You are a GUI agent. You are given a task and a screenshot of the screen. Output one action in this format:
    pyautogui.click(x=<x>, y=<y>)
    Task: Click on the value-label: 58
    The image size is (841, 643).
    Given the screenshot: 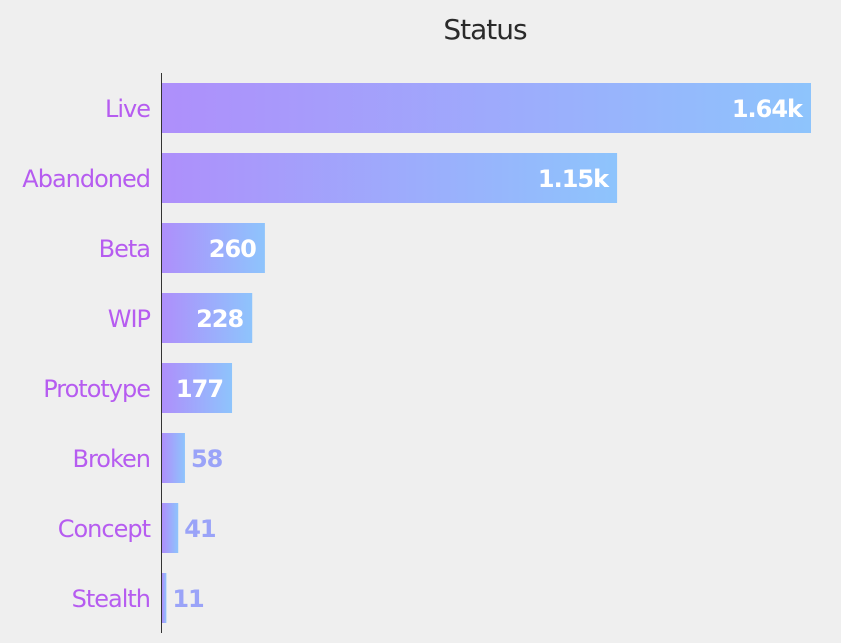 What is the action you would take?
    pyautogui.click(x=207, y=459)
    